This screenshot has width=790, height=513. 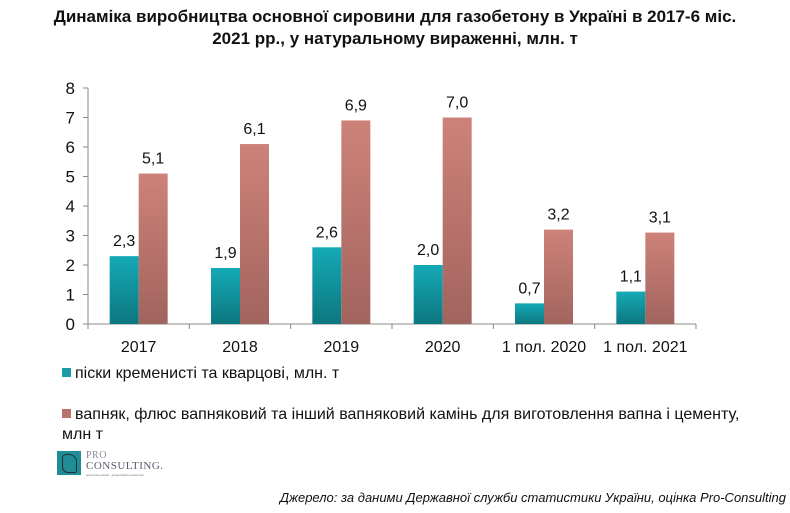 I want to click on legend-item-sands: піски кременисті та кварцові, млн. т, so click(x=200, y=374).